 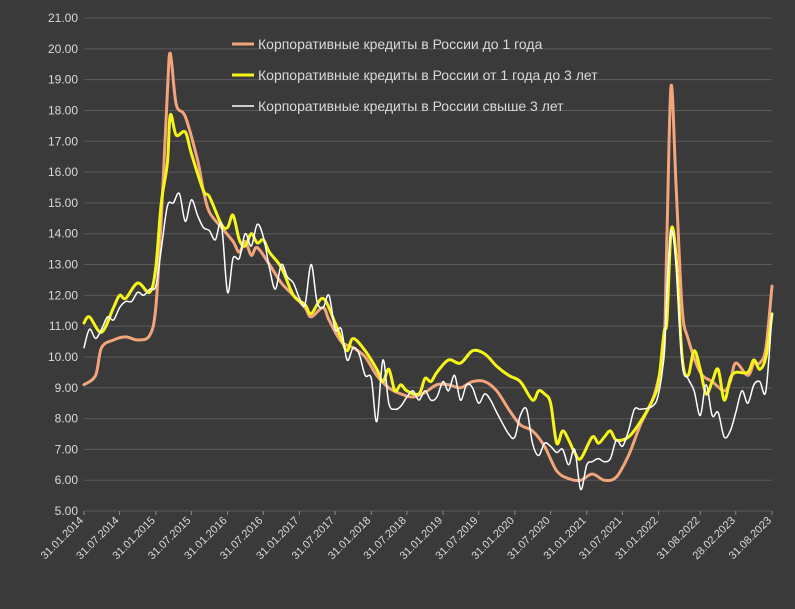 I want to click on y-tick-label: 17.00, so click(x=63, y=141).